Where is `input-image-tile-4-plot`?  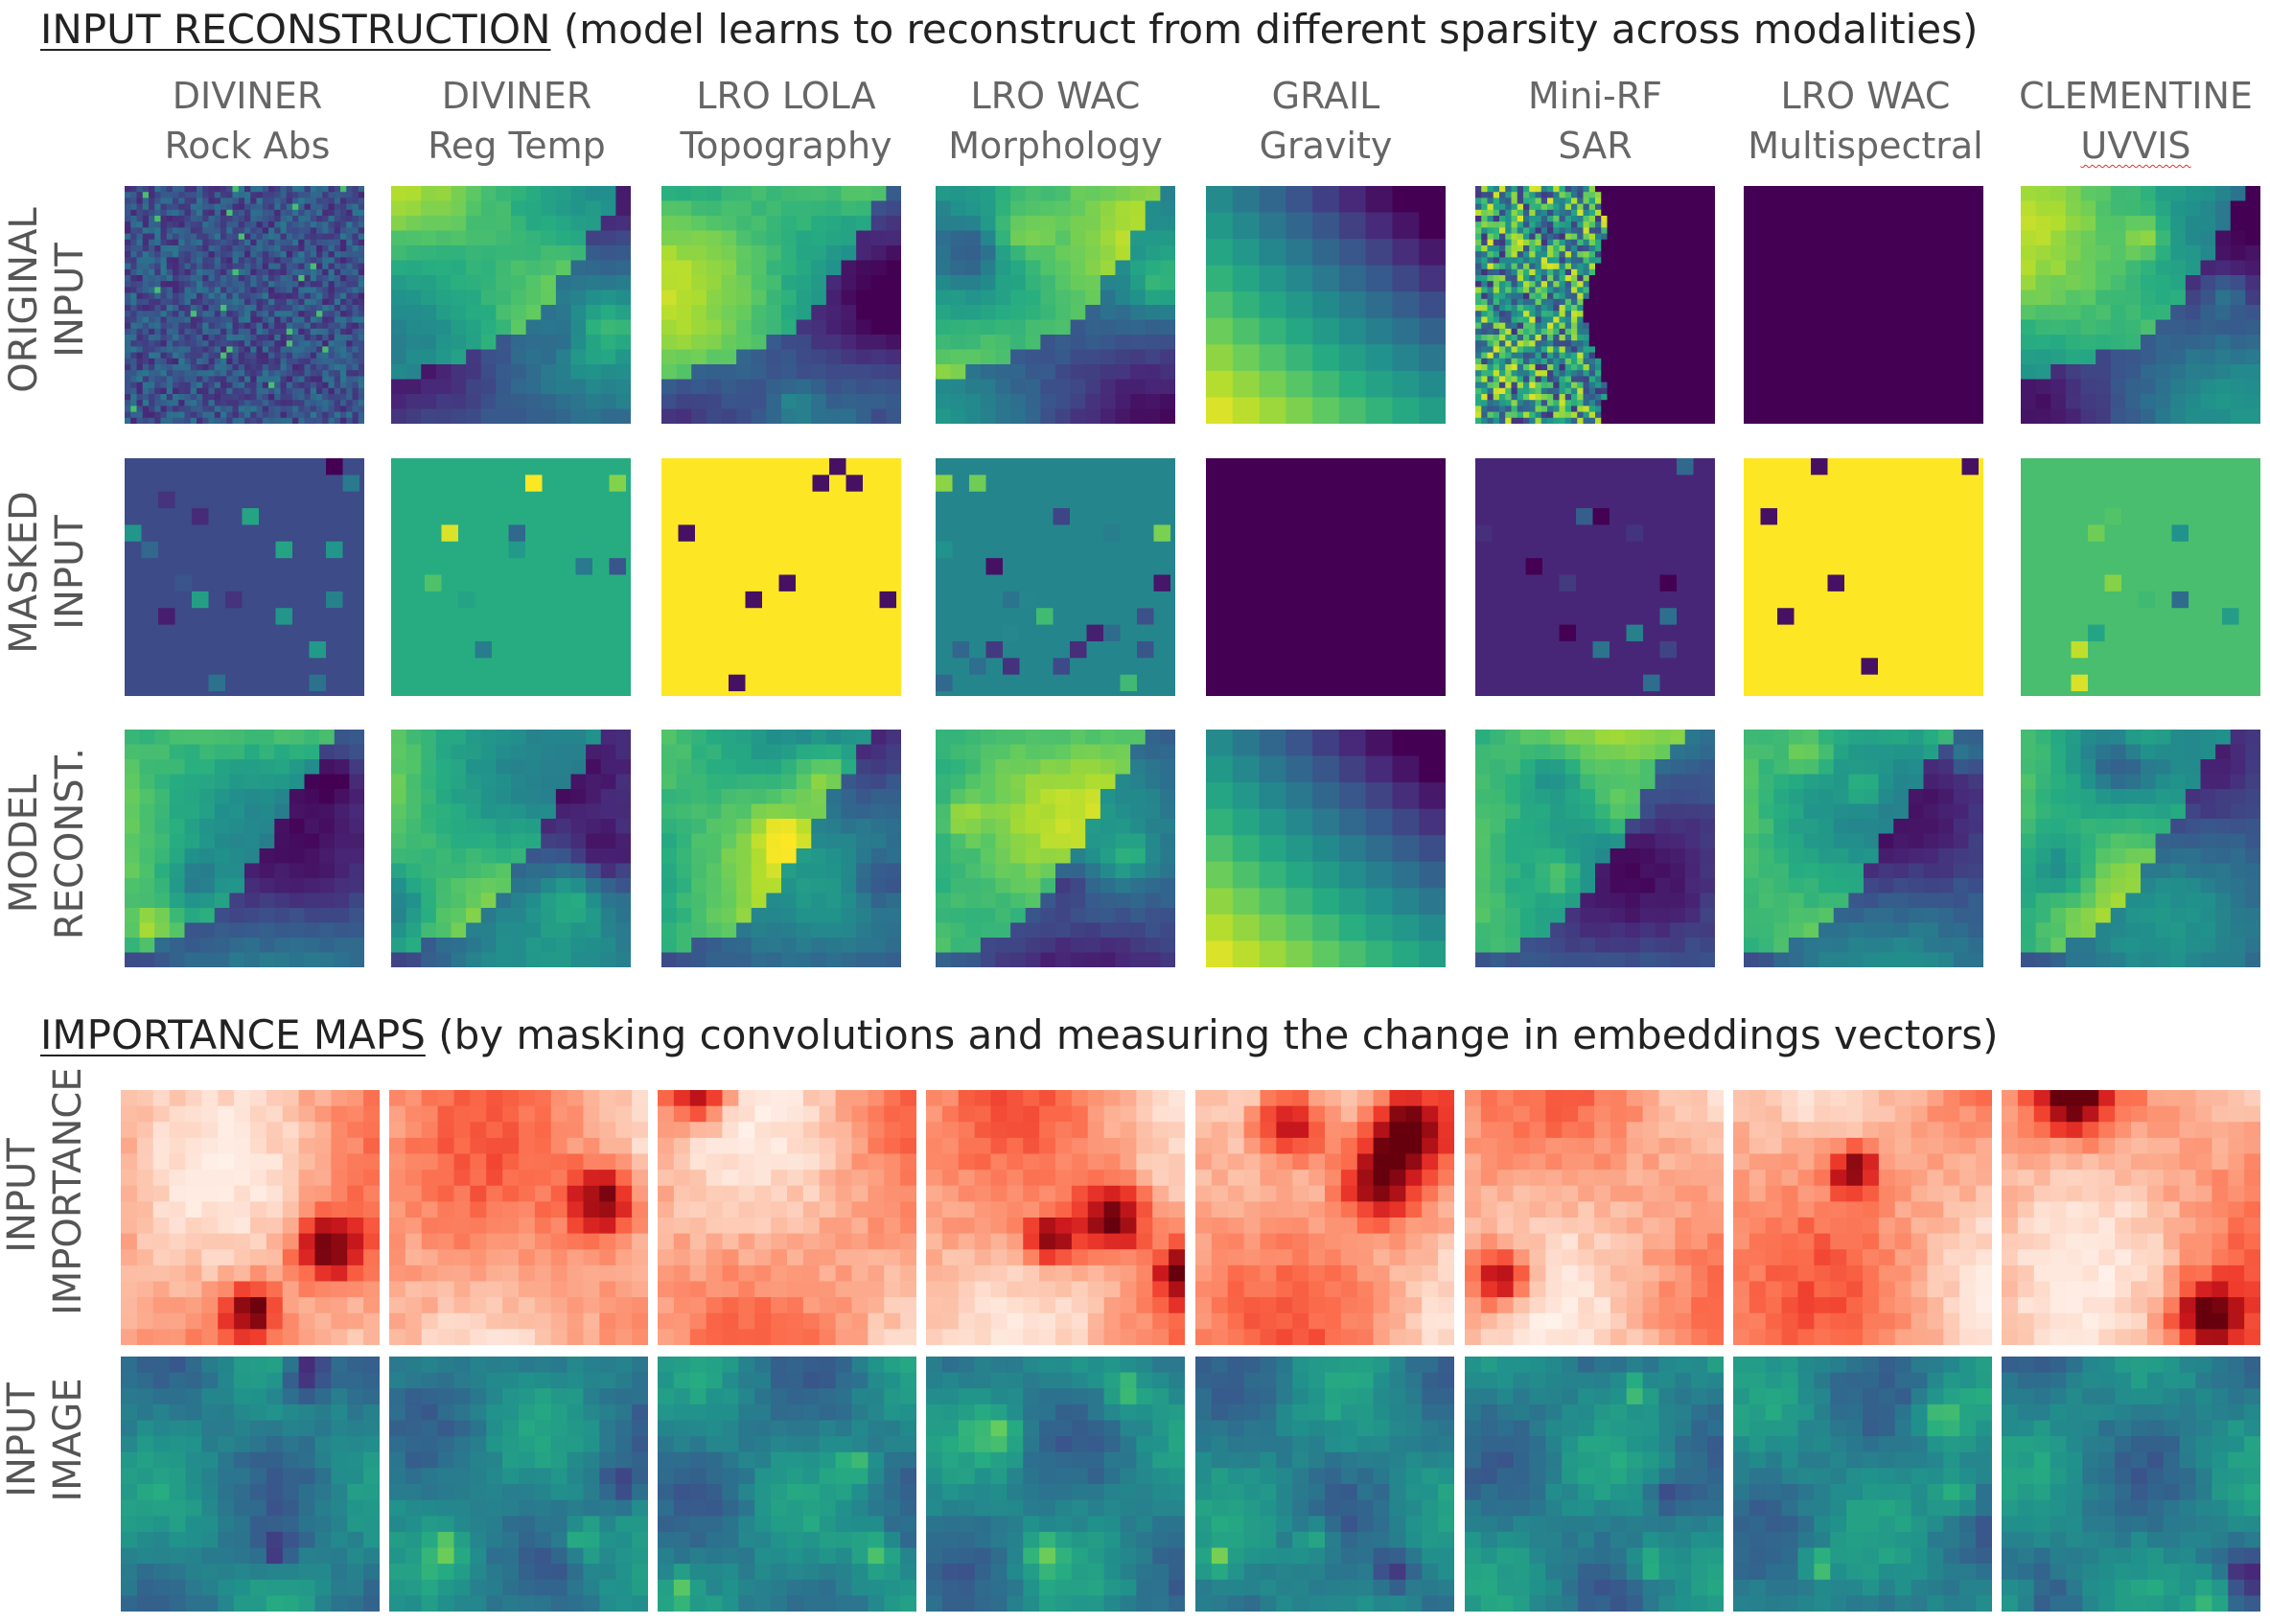
input-image-tile-4-plot is located at coordinates (1324, 1484).